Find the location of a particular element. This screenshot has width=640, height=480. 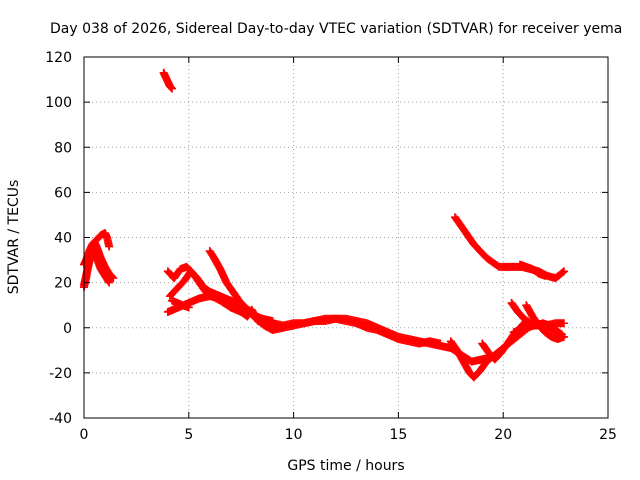

y-tick-label: 120 is located at coordinates (58, 58).